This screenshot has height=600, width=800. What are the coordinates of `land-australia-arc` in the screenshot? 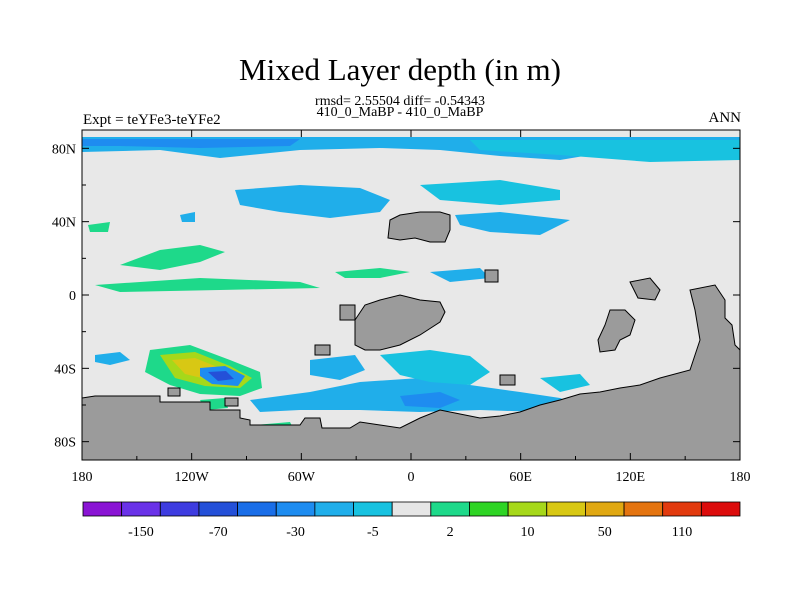 It's located at (616, 331).